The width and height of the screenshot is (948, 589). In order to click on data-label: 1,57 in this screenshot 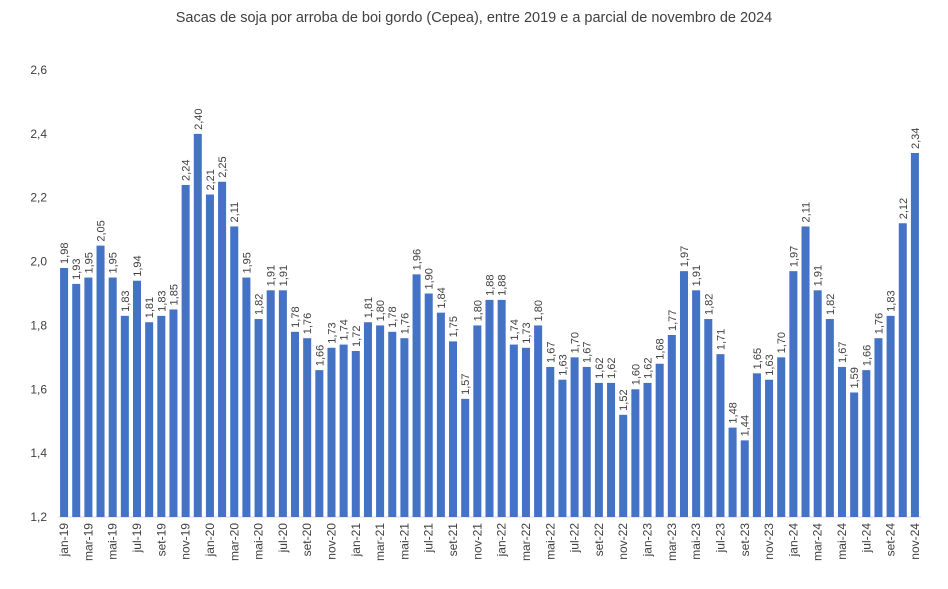, I will do `click(466, 383)`.